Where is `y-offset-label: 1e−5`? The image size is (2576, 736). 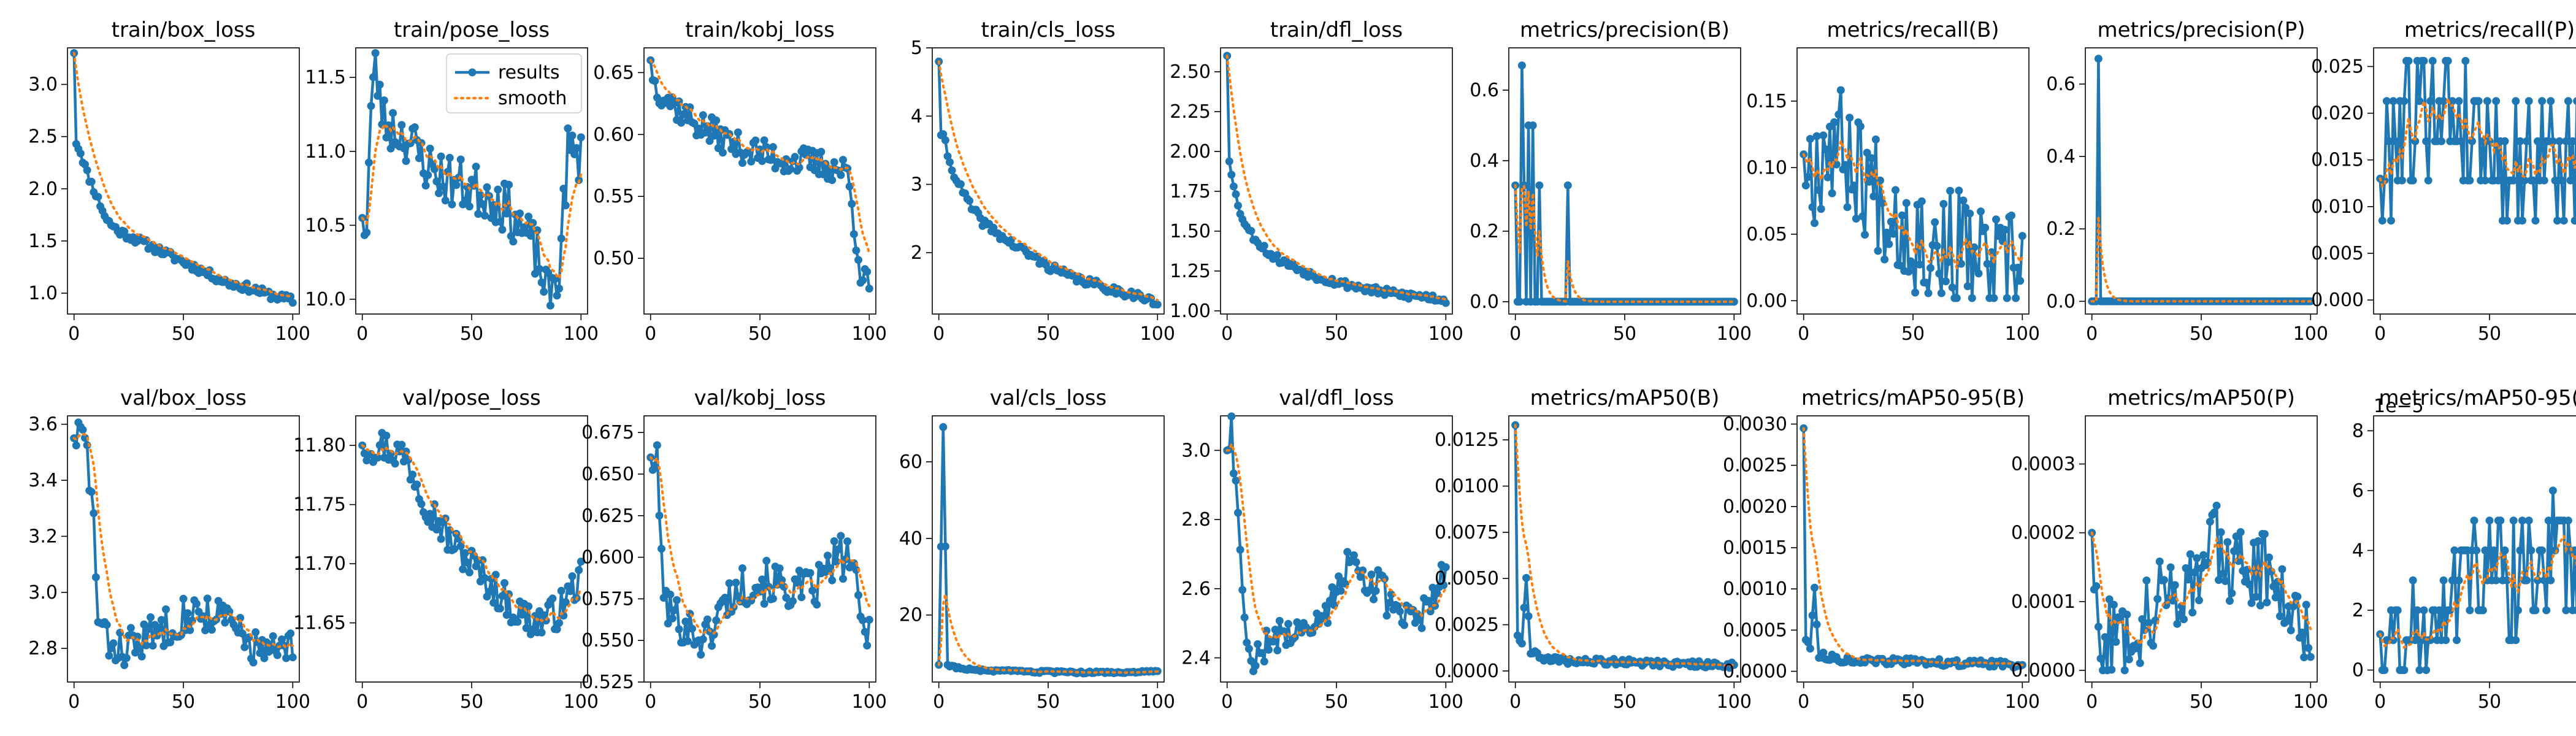
y-offset-label: 1e−5 is located at coordinates (2399, 406).